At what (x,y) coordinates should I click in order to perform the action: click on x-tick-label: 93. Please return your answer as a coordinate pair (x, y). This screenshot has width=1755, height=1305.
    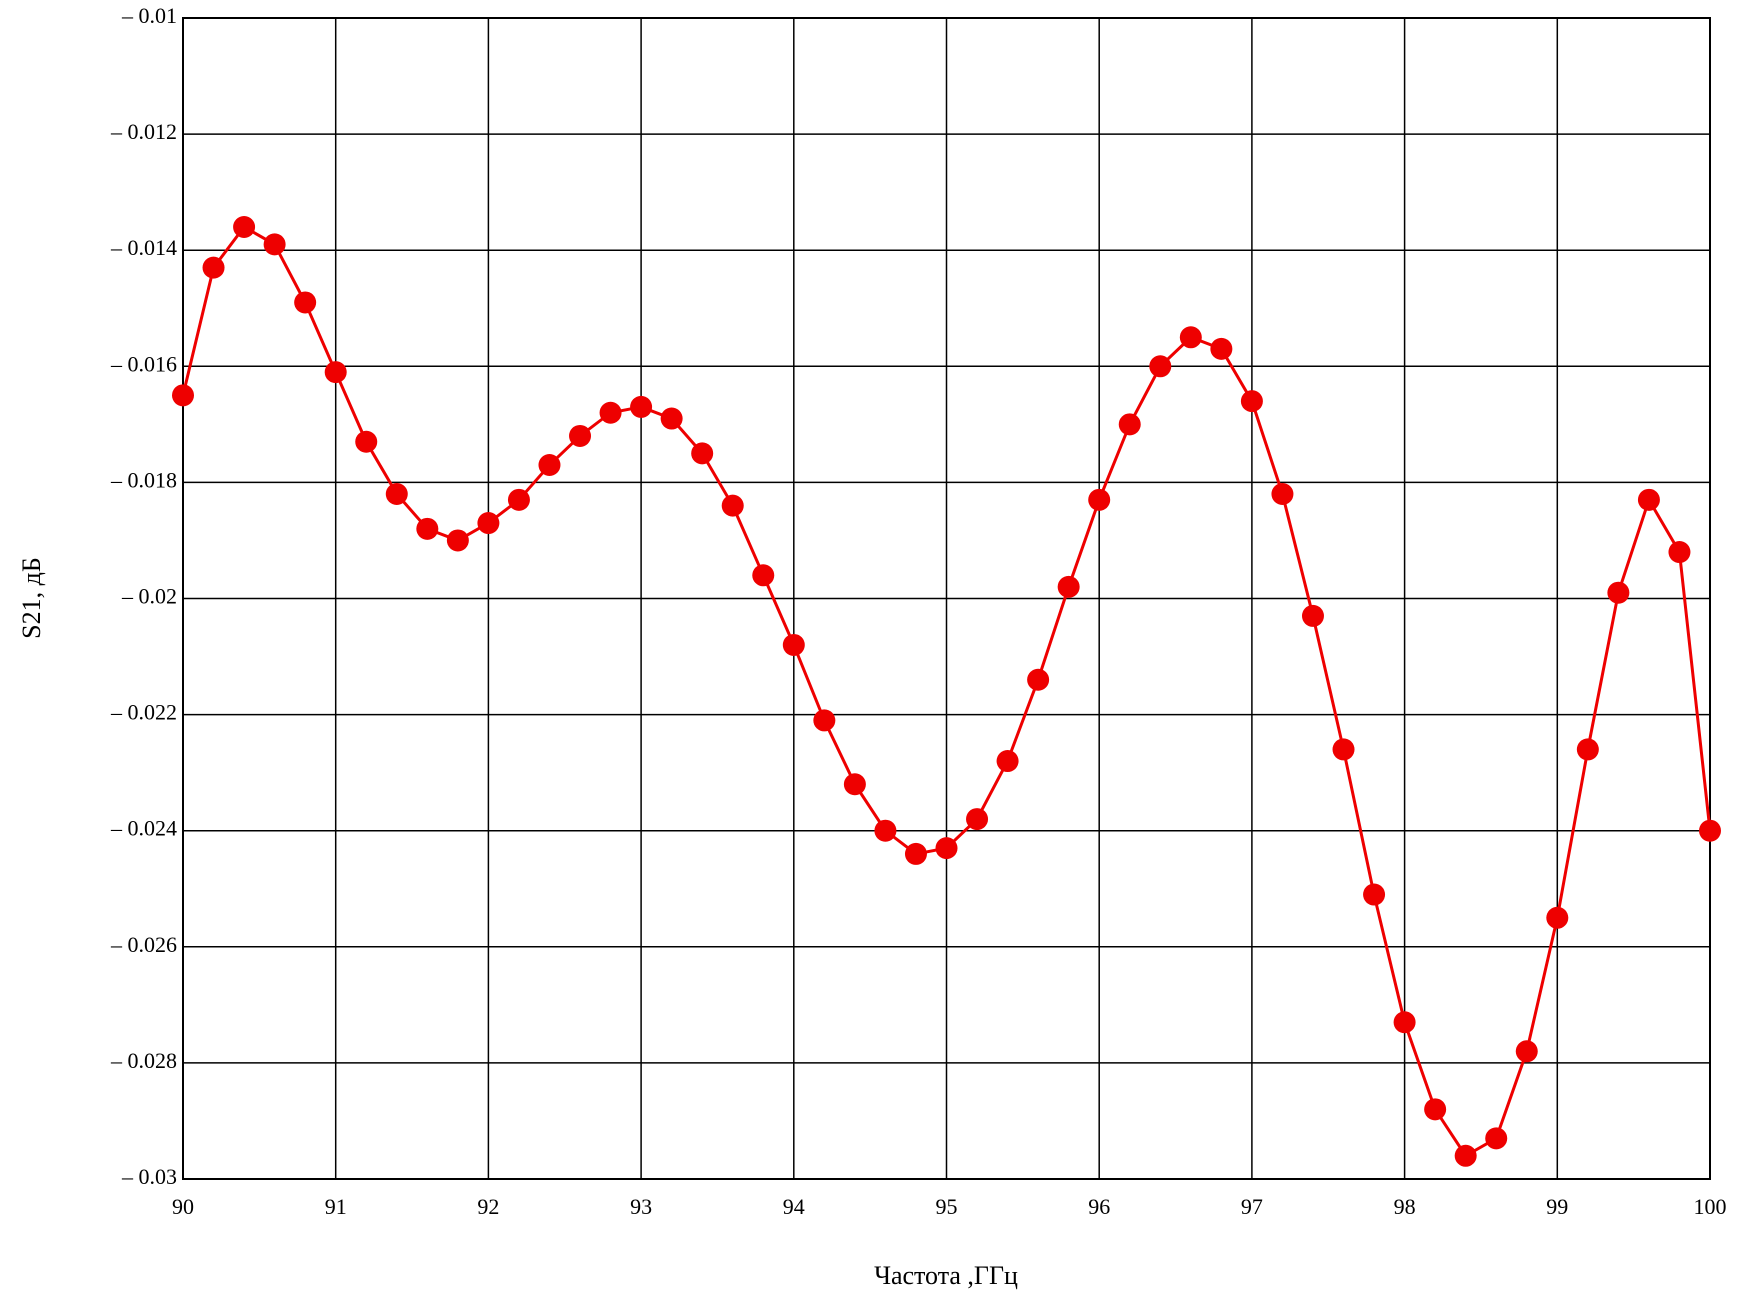
    Looking at the image, I should click on (641, 1206).